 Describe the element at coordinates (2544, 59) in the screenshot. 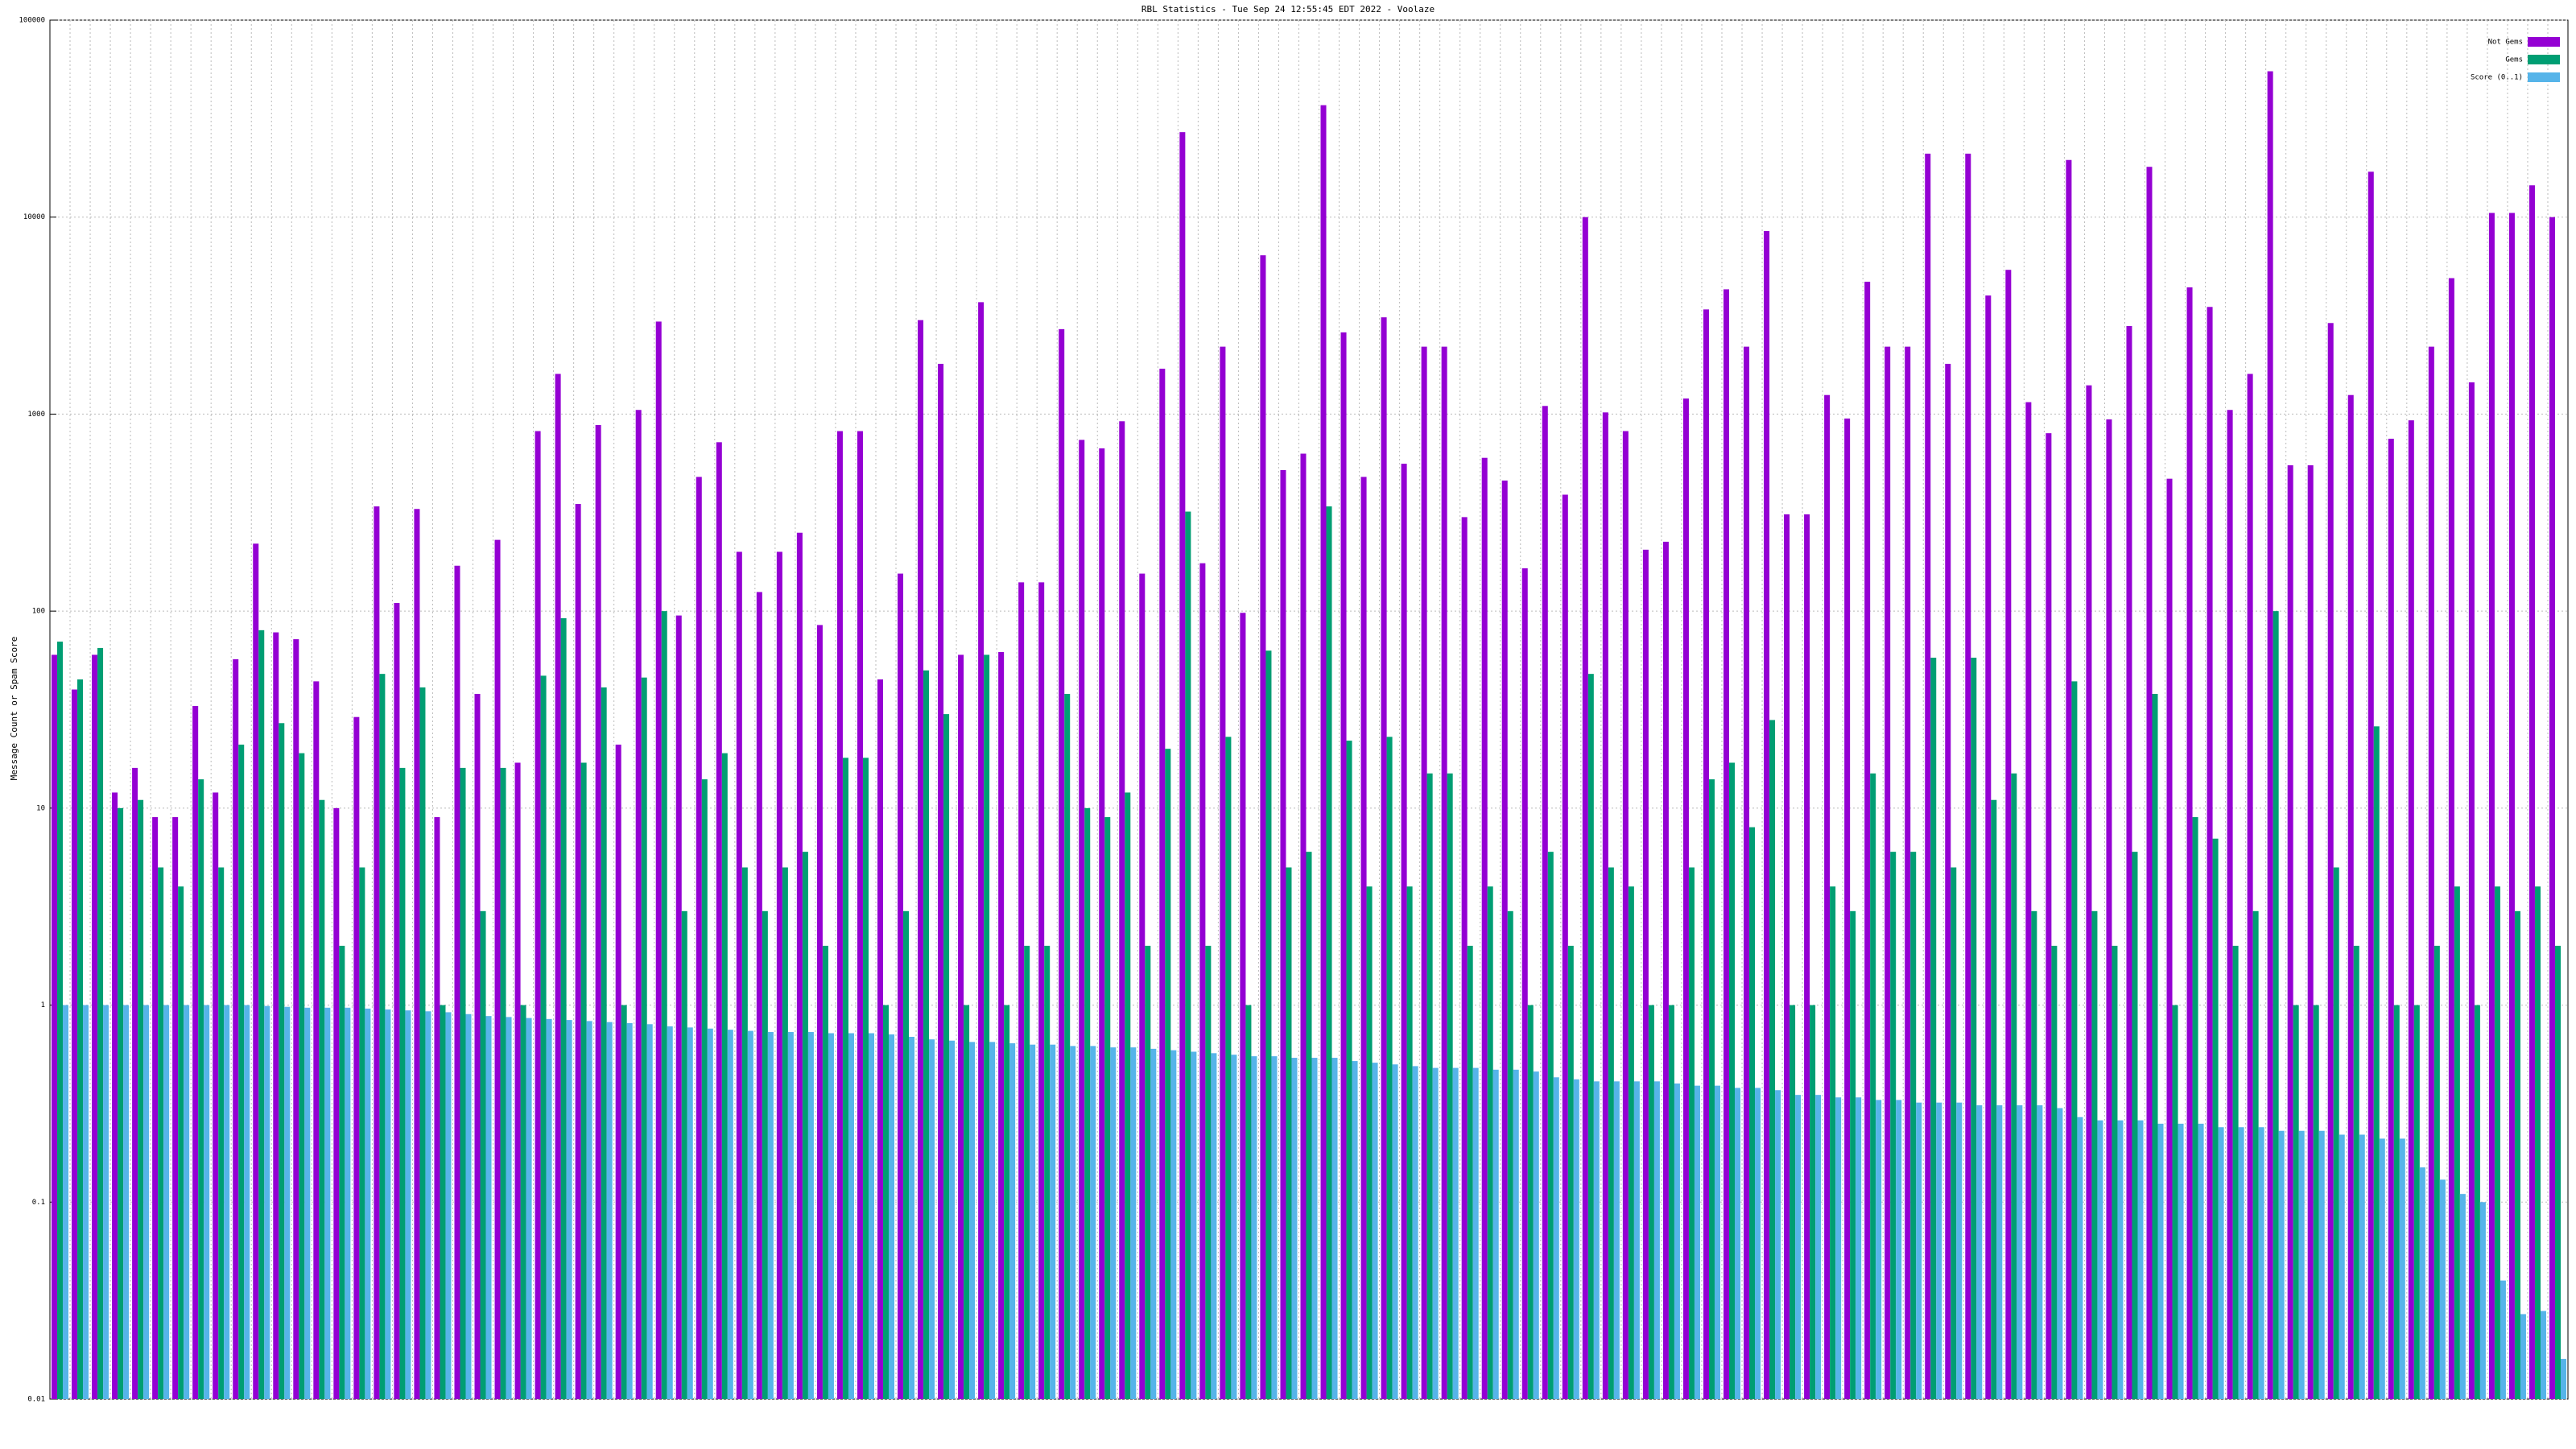

I see `legend-swatch` at that location.